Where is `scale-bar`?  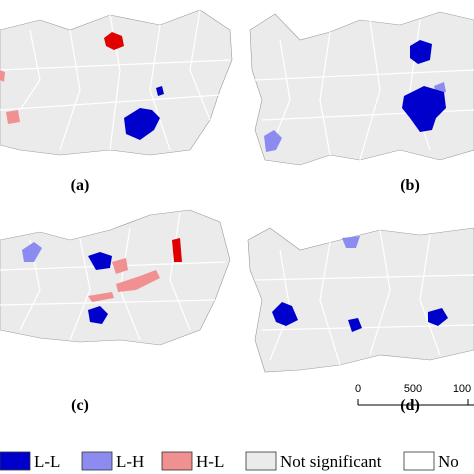
scale-bar is located at coordinates (415, 402).